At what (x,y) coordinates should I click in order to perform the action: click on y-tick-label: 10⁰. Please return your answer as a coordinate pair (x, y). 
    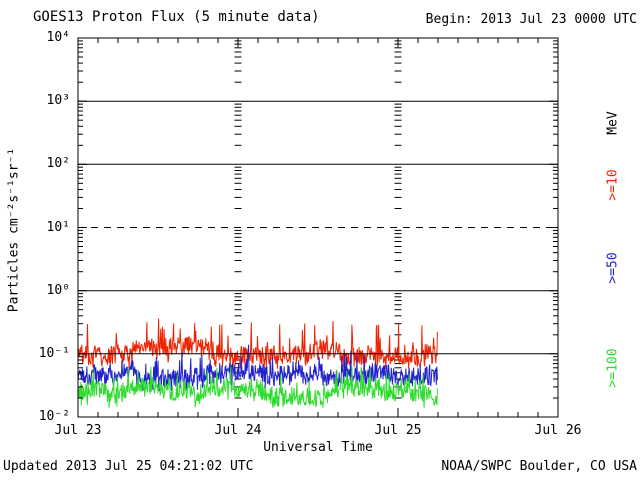
    Looking at the image, I should click on (58, 290).